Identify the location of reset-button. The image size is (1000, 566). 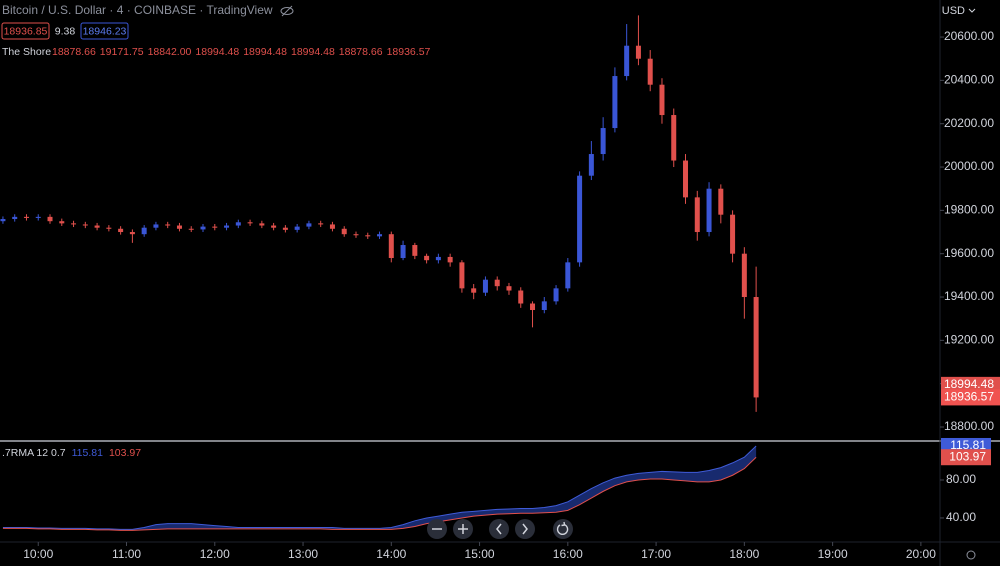
(563, 529).